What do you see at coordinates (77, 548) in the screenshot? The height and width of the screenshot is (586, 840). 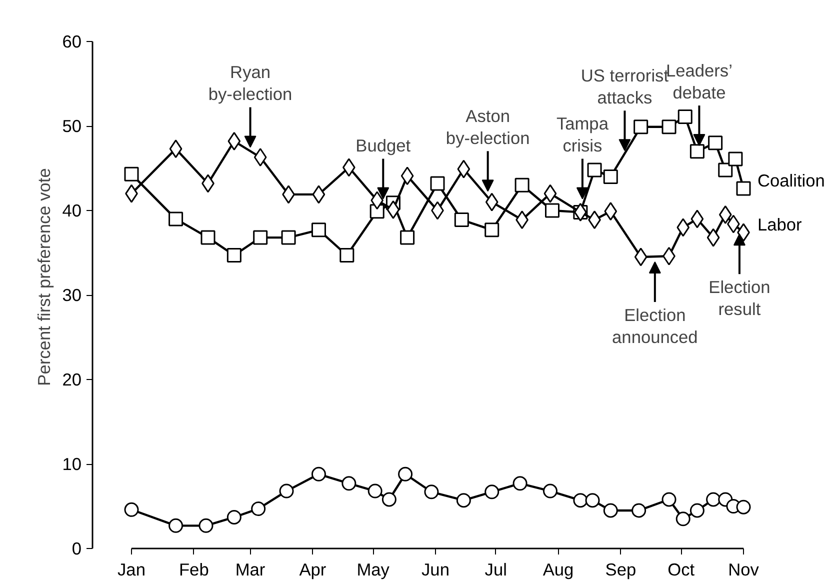 I see `y-tick-label: 0` at bounding box center [77, 548].